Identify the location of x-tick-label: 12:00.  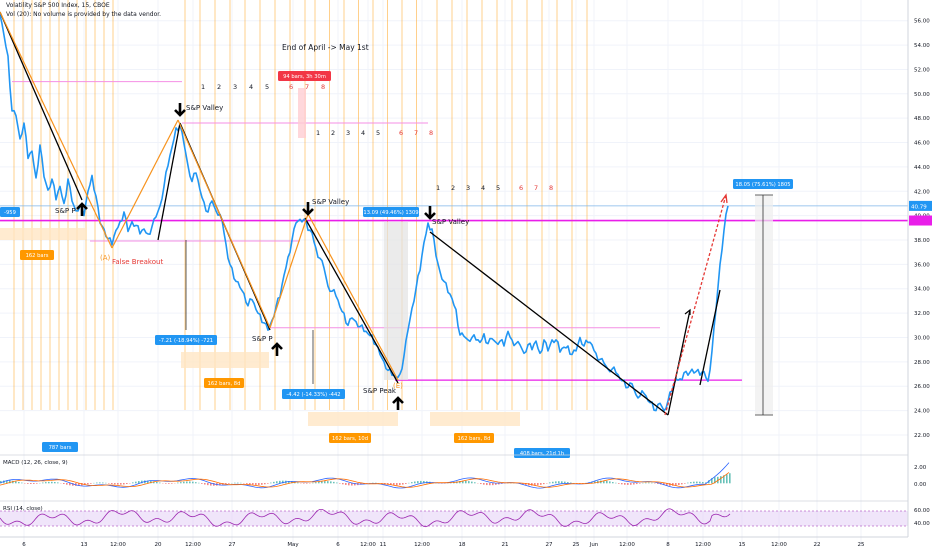
(118, 545).